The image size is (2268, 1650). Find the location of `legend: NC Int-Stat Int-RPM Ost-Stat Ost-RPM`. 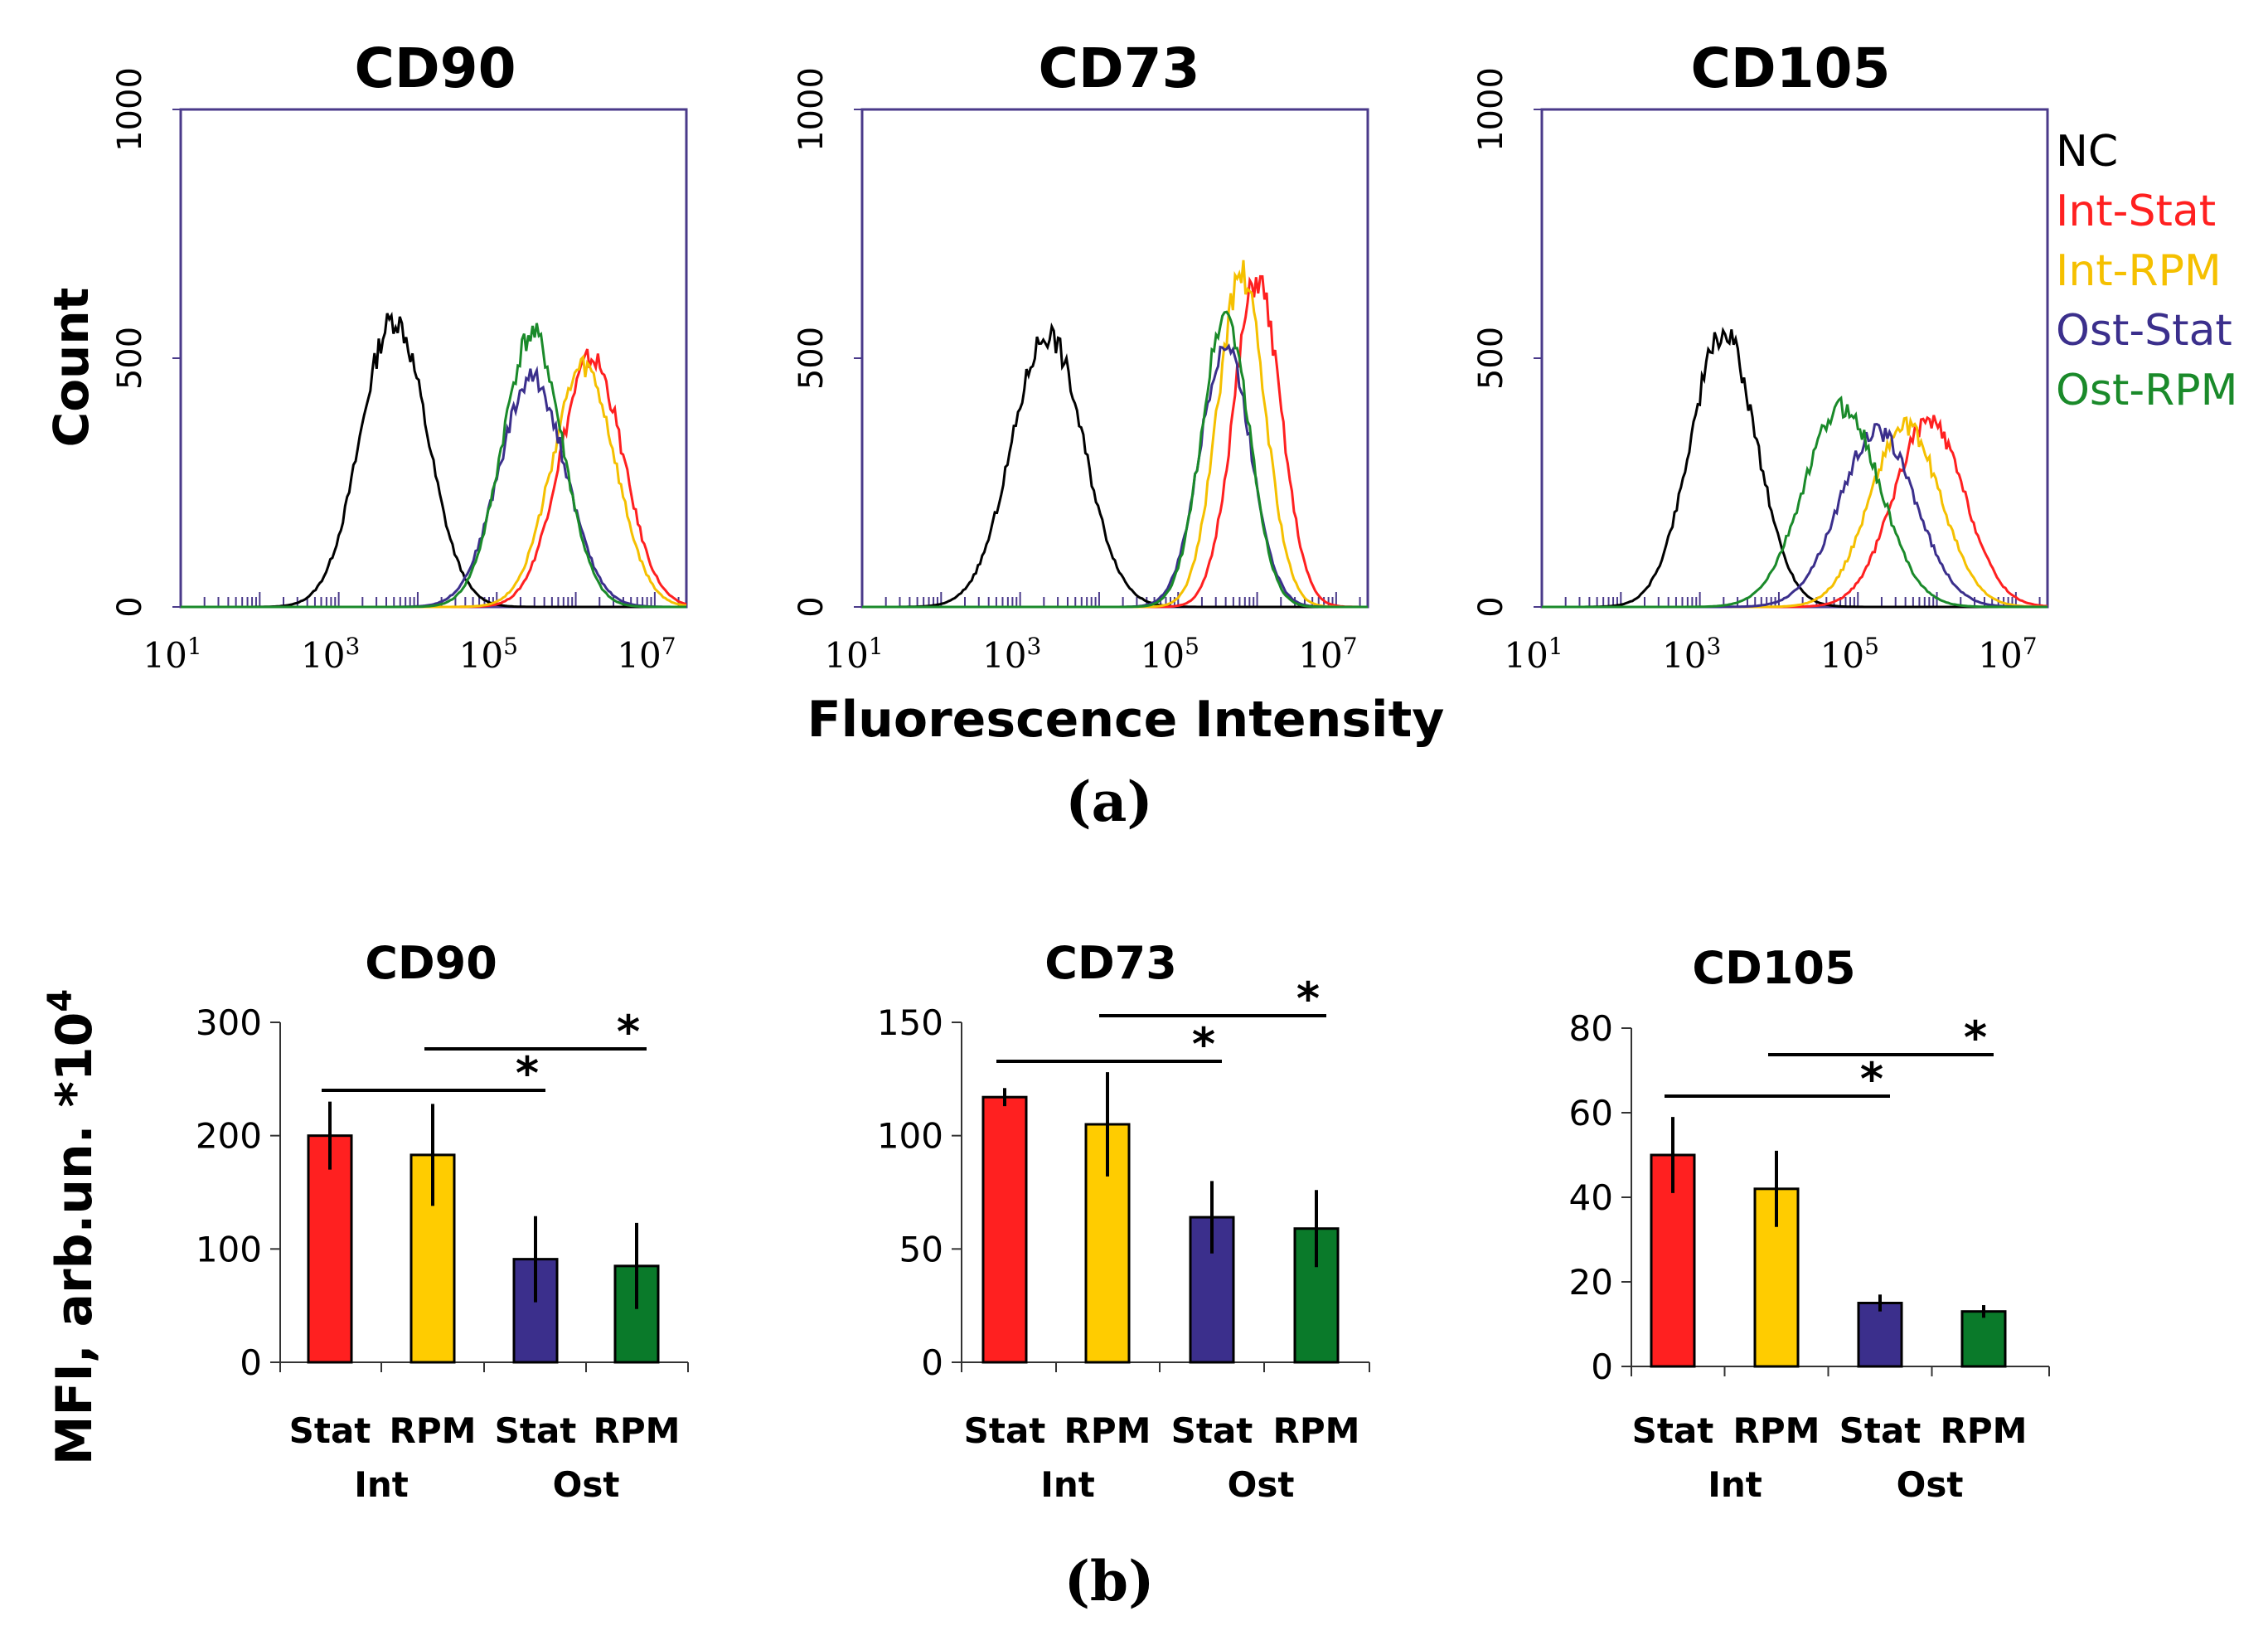

legend: NC Int-Stat Int-RPM Ost-Stat Ost-RPM is located at coordinates (2147, 271).